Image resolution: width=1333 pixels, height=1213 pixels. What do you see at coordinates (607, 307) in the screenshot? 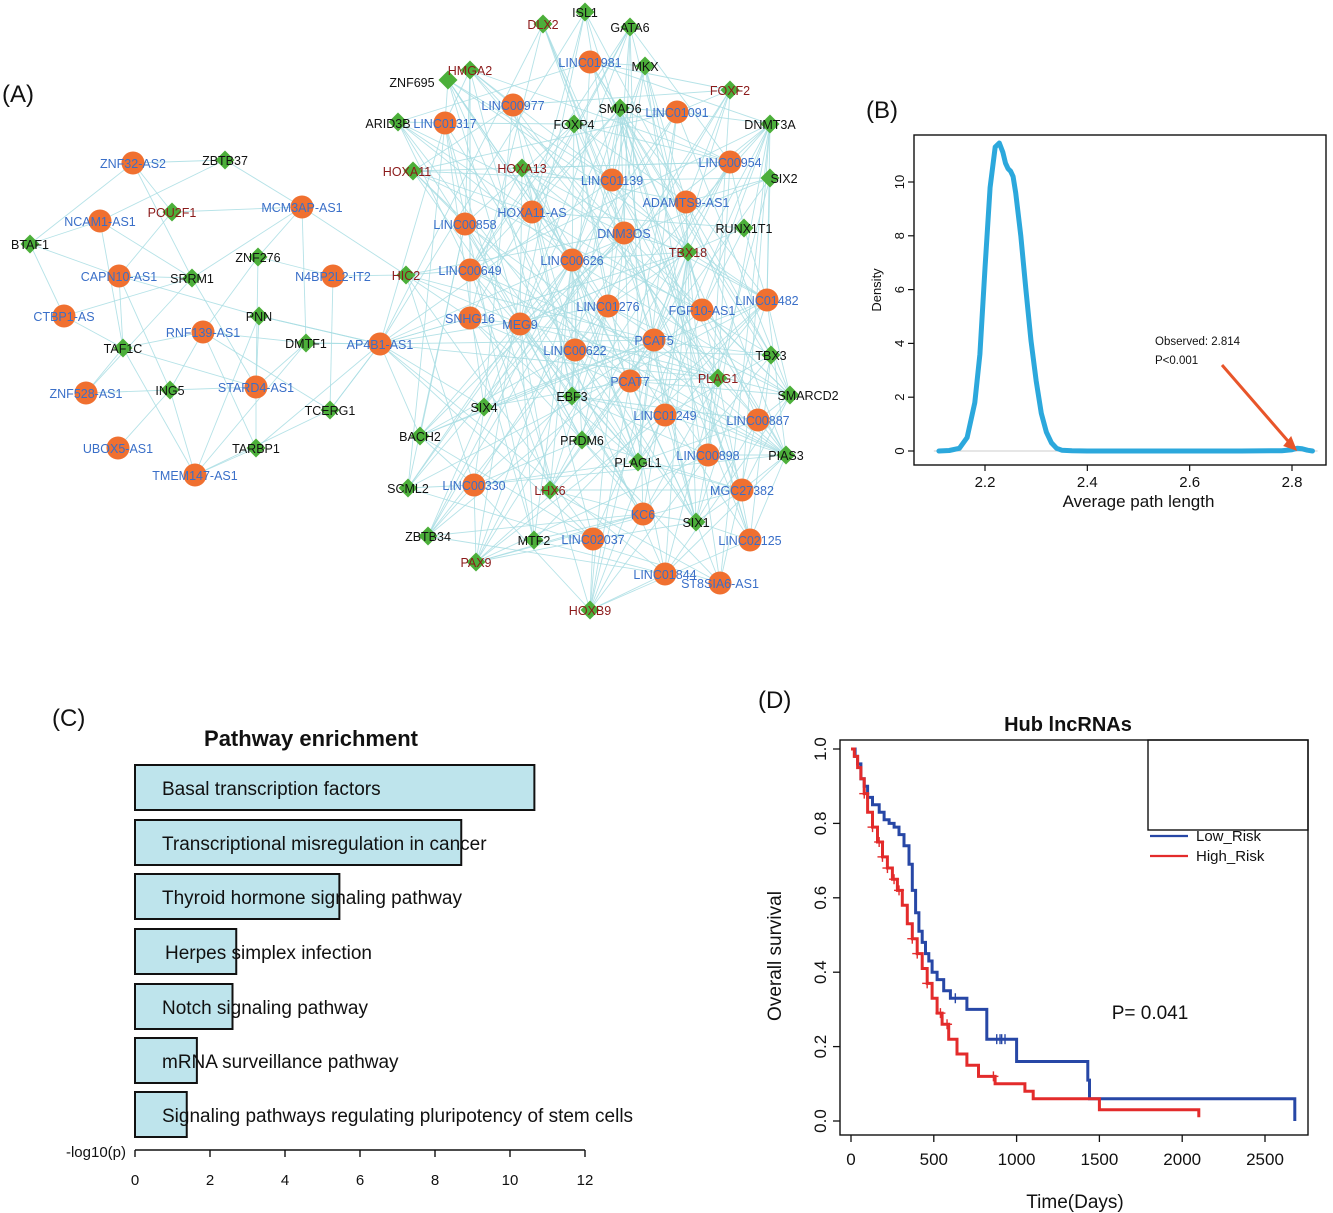
I see `node-label: LINC01276` at bounding box center [607, 307].